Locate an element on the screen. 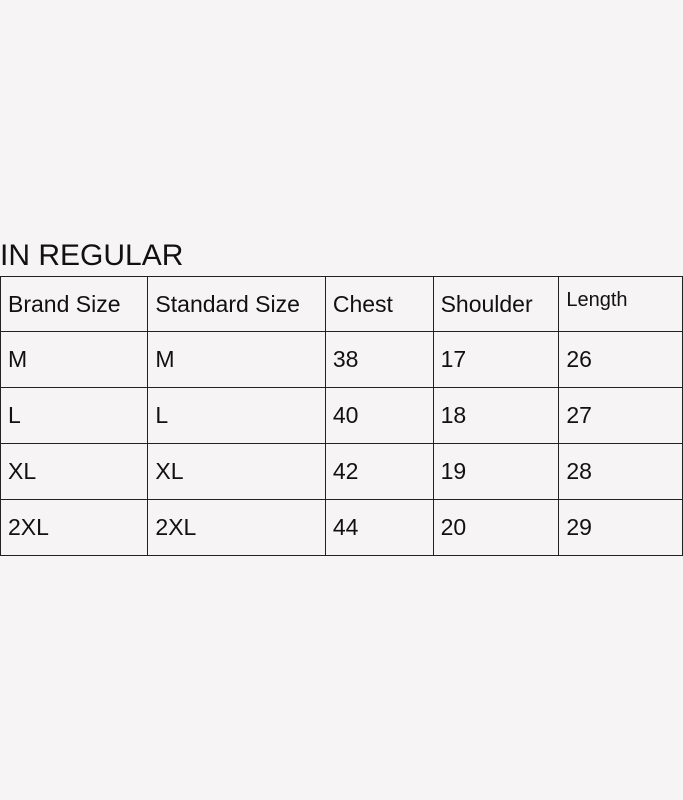  cell: 19 is located at coordinates (496, 471).